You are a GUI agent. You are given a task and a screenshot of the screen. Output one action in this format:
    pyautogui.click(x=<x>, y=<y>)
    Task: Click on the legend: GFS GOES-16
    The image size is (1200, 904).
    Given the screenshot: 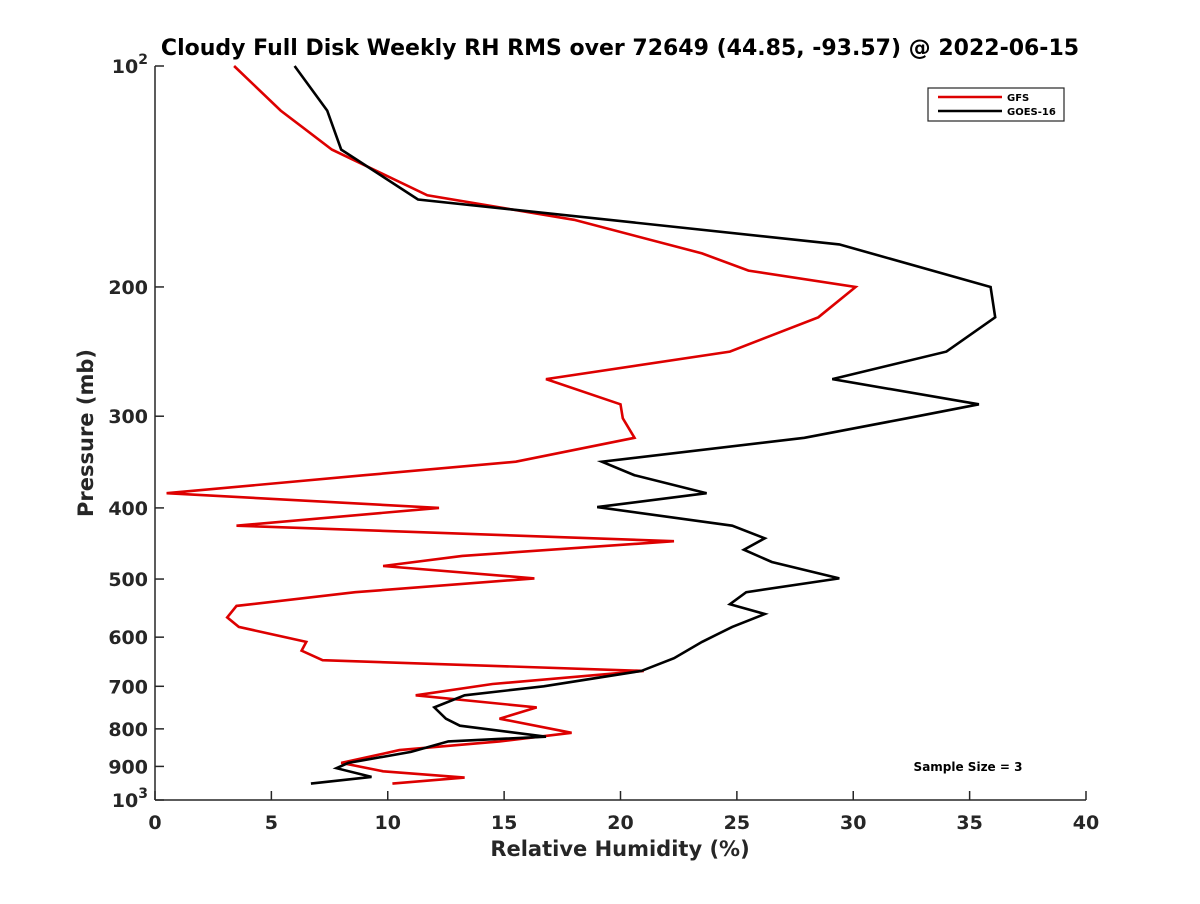 What is the action you would take?
    pyautogui.click(x=996, y=104)
    